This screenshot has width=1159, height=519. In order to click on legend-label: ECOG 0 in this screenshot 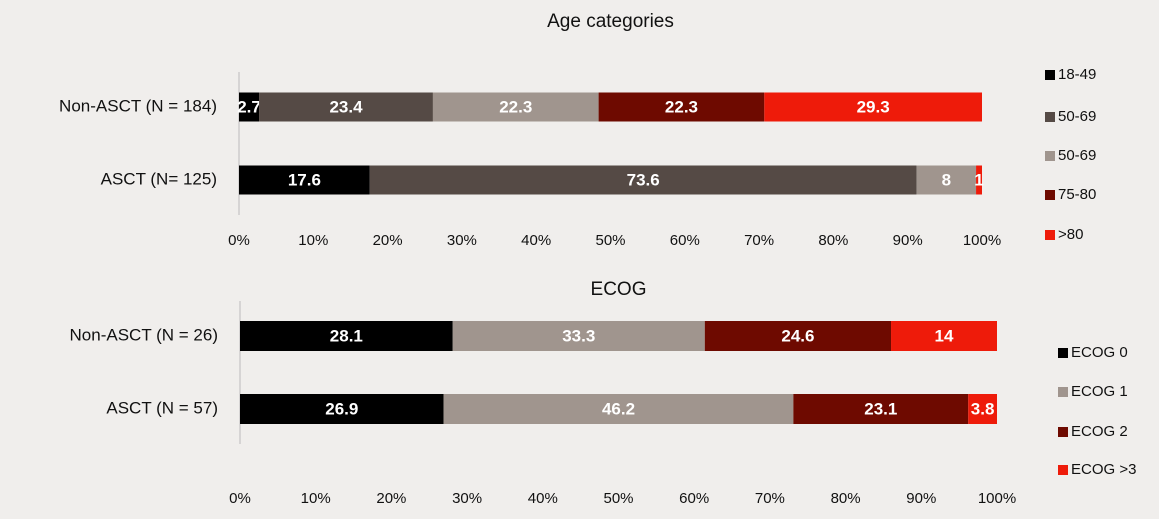, I will do `click(1099, 352)`.